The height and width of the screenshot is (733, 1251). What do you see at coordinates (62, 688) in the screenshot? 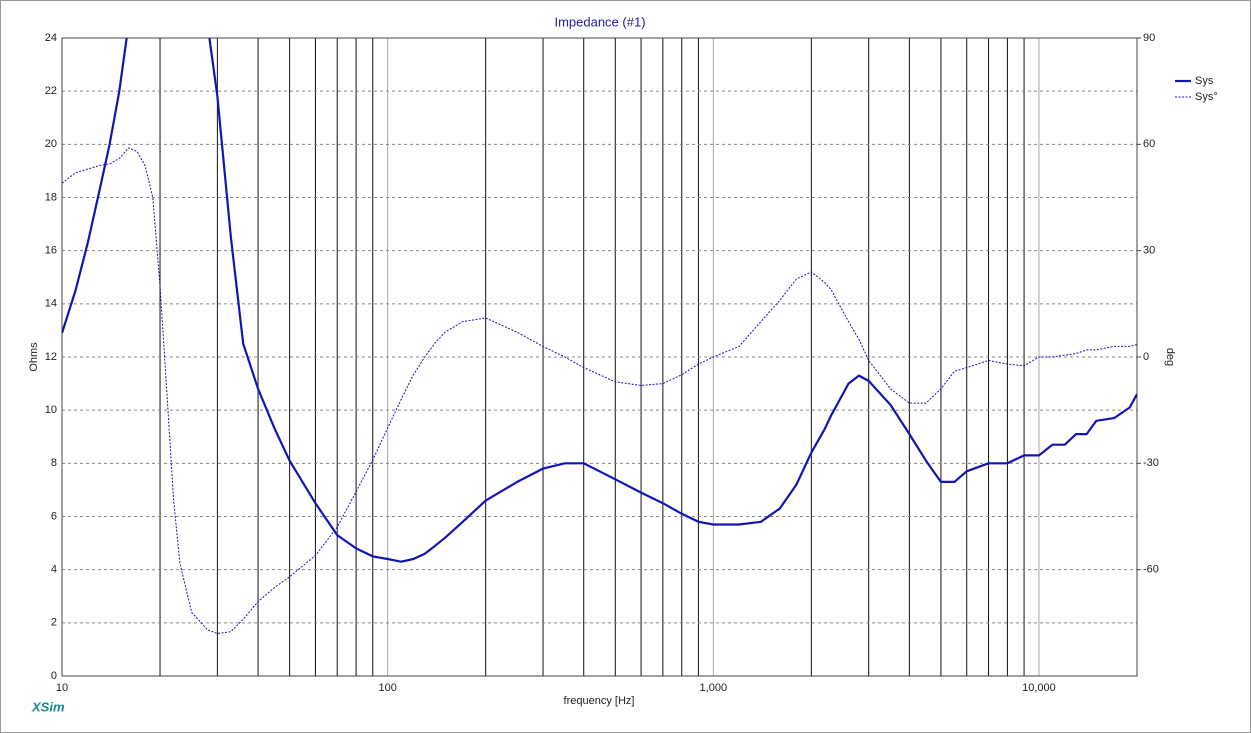
I see `x-tick-label: 10` at bounding box center [62, 688].